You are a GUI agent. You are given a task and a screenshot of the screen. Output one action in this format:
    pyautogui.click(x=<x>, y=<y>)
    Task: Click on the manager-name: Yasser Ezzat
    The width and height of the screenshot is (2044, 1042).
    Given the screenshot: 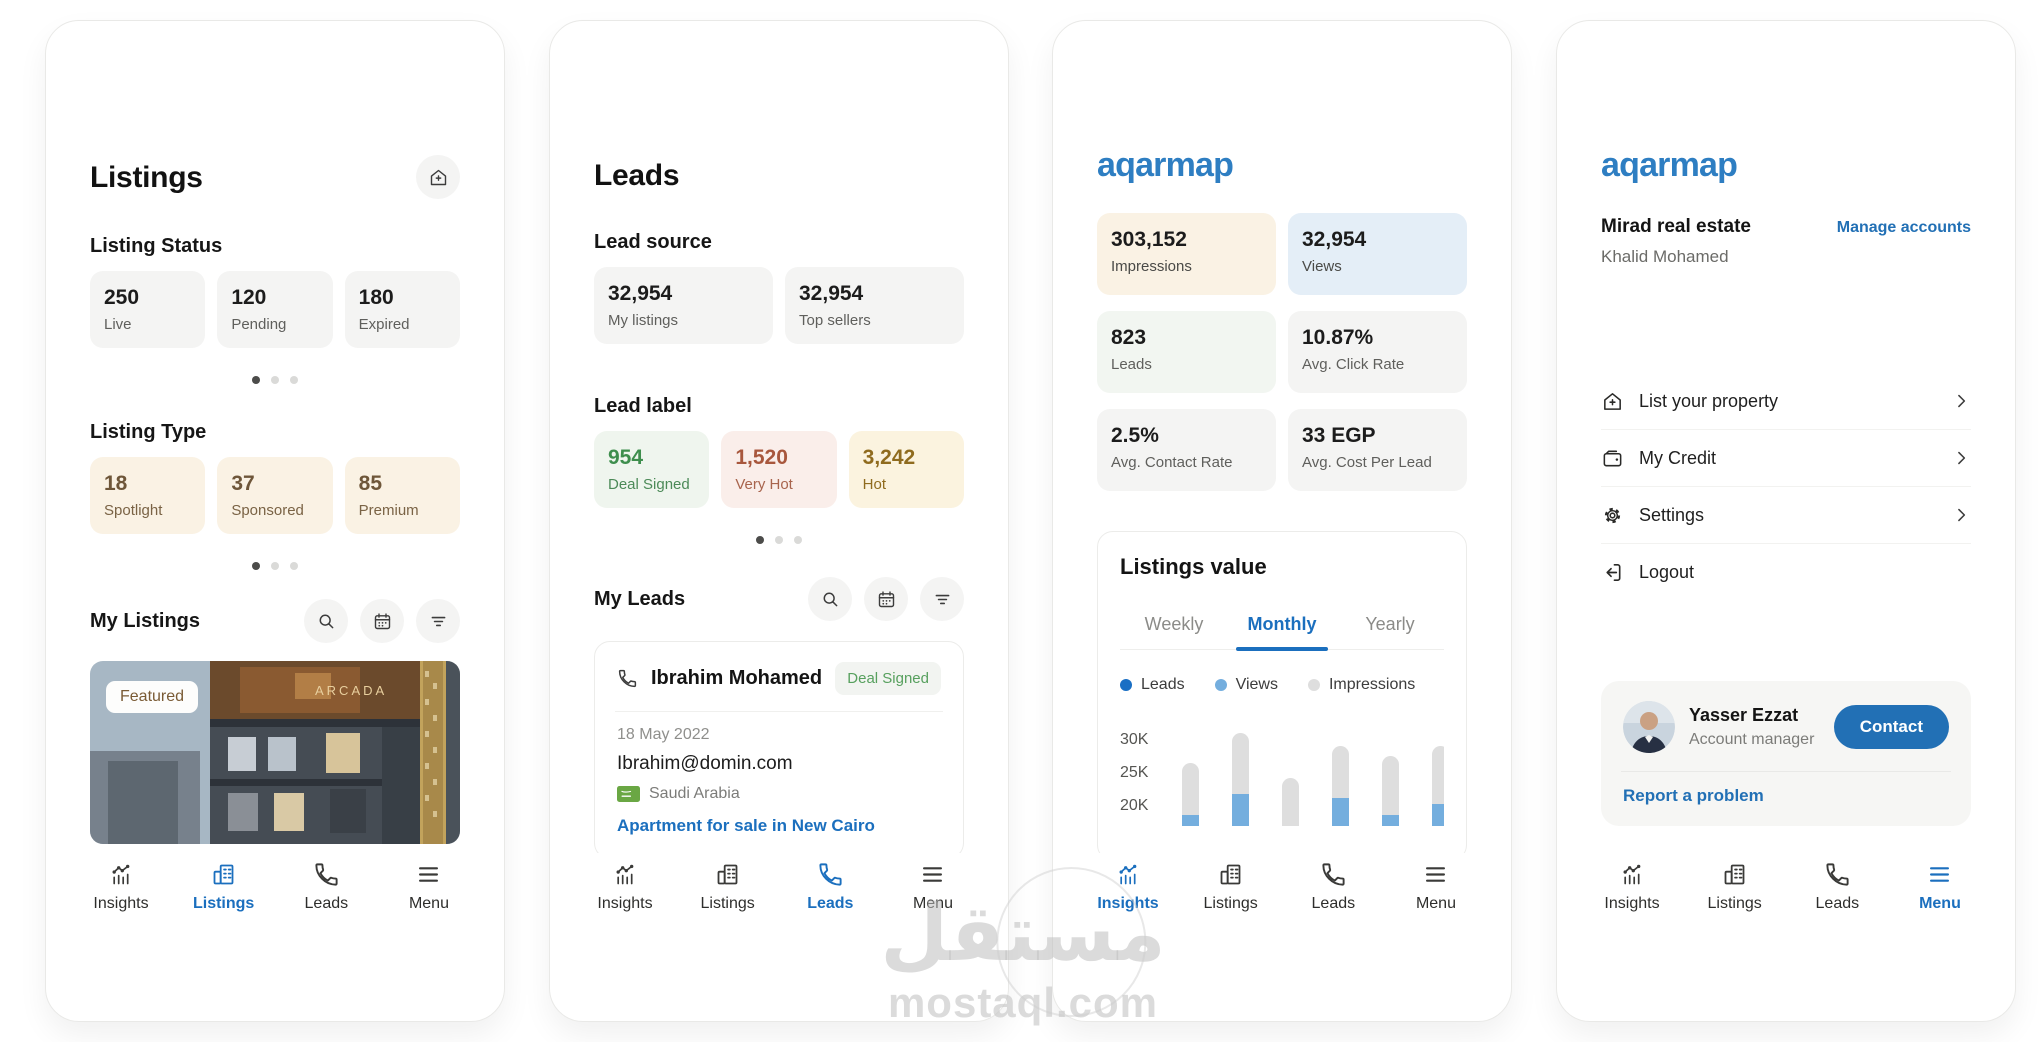 What is the action you would take?
    pyautogui.click(x=1744, y=715)
    